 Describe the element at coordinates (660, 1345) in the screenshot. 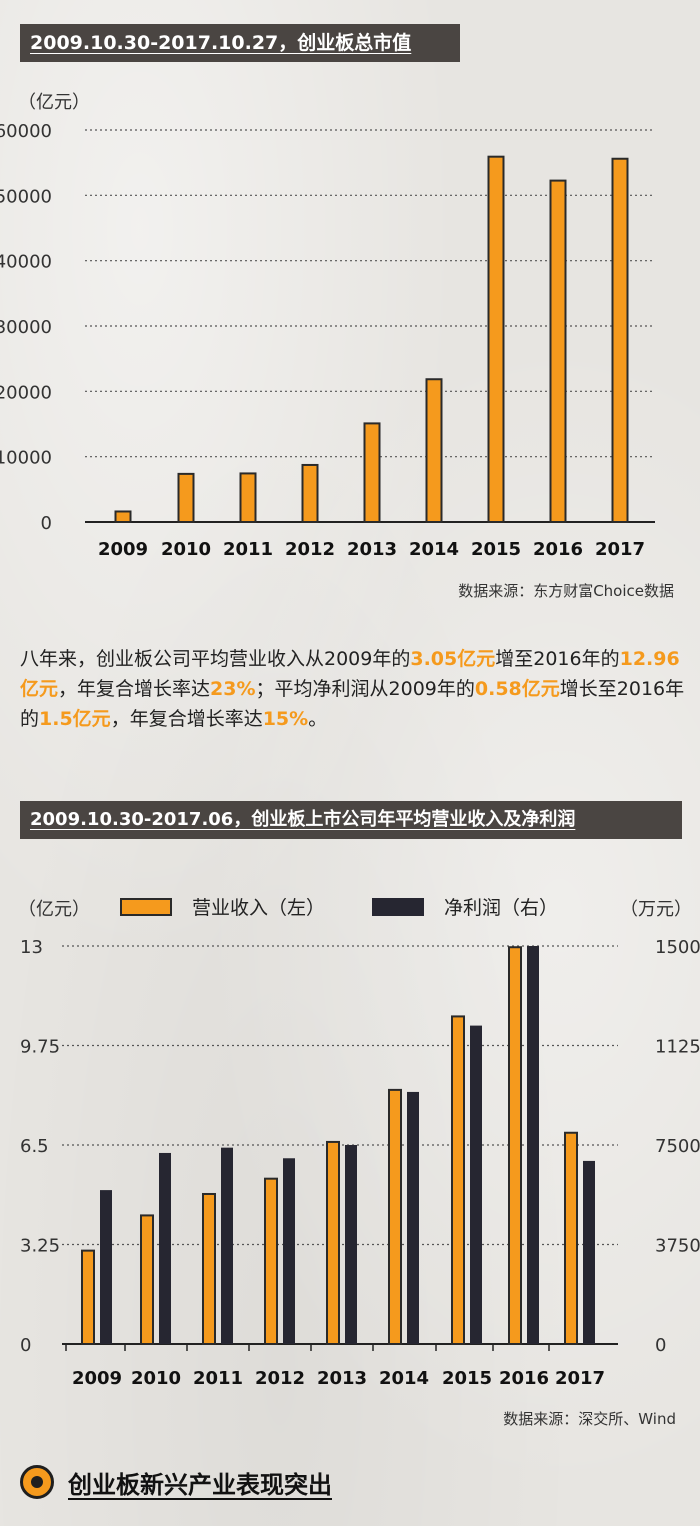

I see `y-right-tick-label: 0` at that location.